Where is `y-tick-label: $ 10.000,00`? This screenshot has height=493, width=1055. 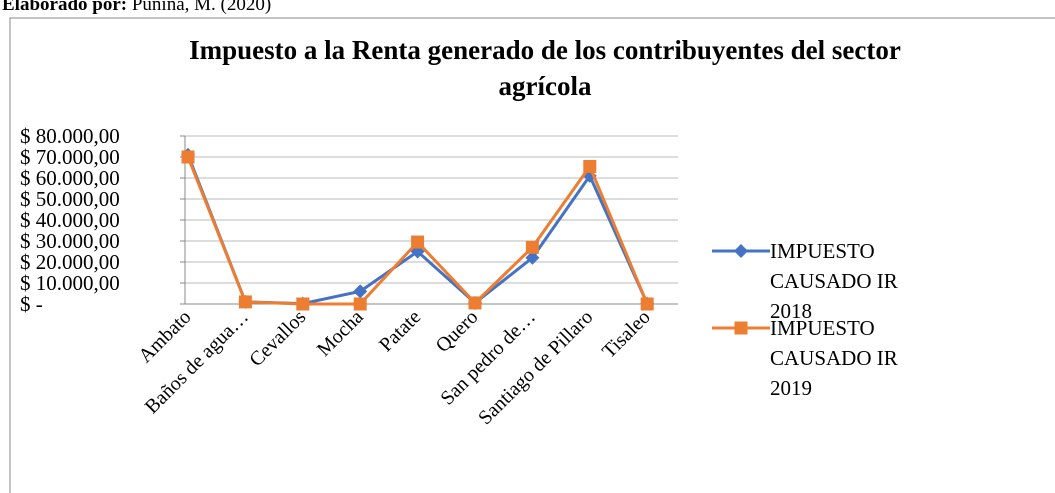 y-tick-label: $ 10.000,00 is located at coordinates (70, 283).